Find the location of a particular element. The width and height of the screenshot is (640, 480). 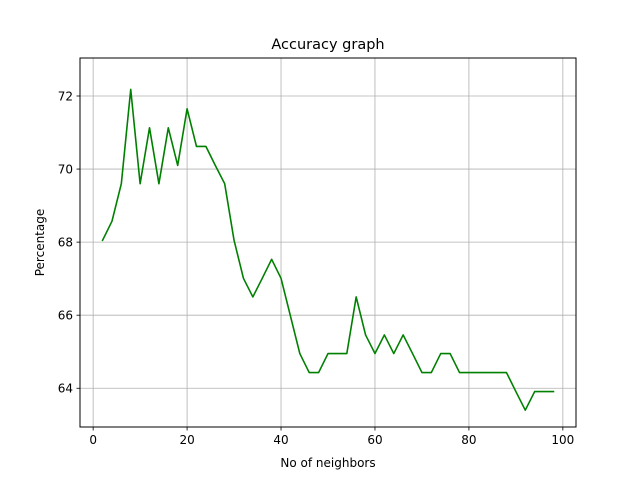

y-tick-label: 68 is located at coordinates (65, 242).